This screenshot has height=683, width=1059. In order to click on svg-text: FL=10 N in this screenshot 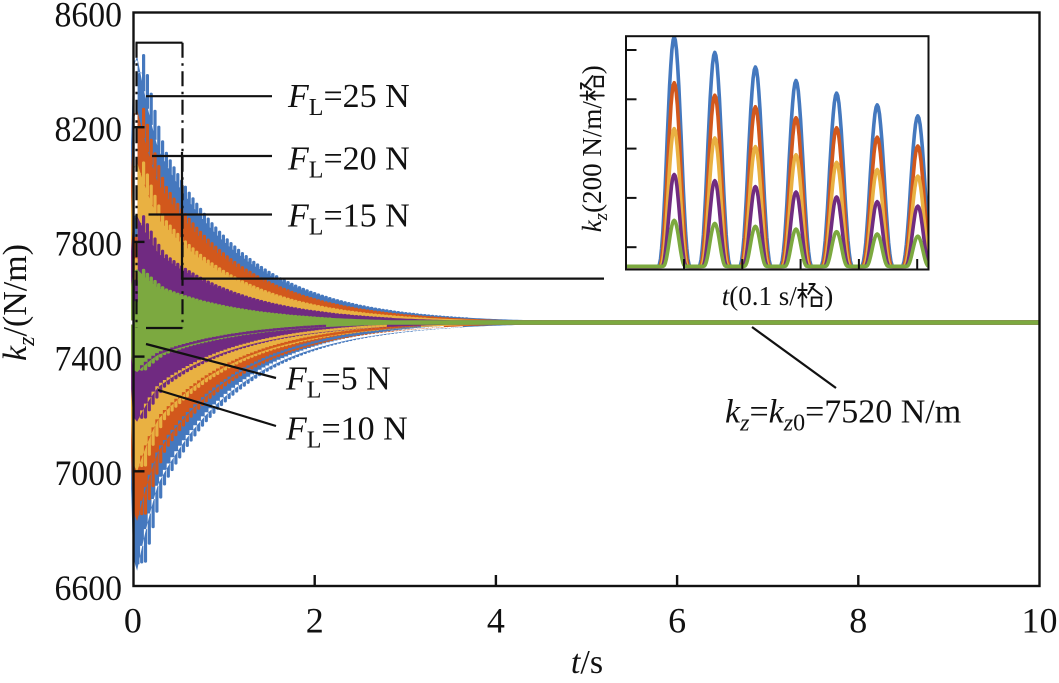, I will do `click(346, 432)`.